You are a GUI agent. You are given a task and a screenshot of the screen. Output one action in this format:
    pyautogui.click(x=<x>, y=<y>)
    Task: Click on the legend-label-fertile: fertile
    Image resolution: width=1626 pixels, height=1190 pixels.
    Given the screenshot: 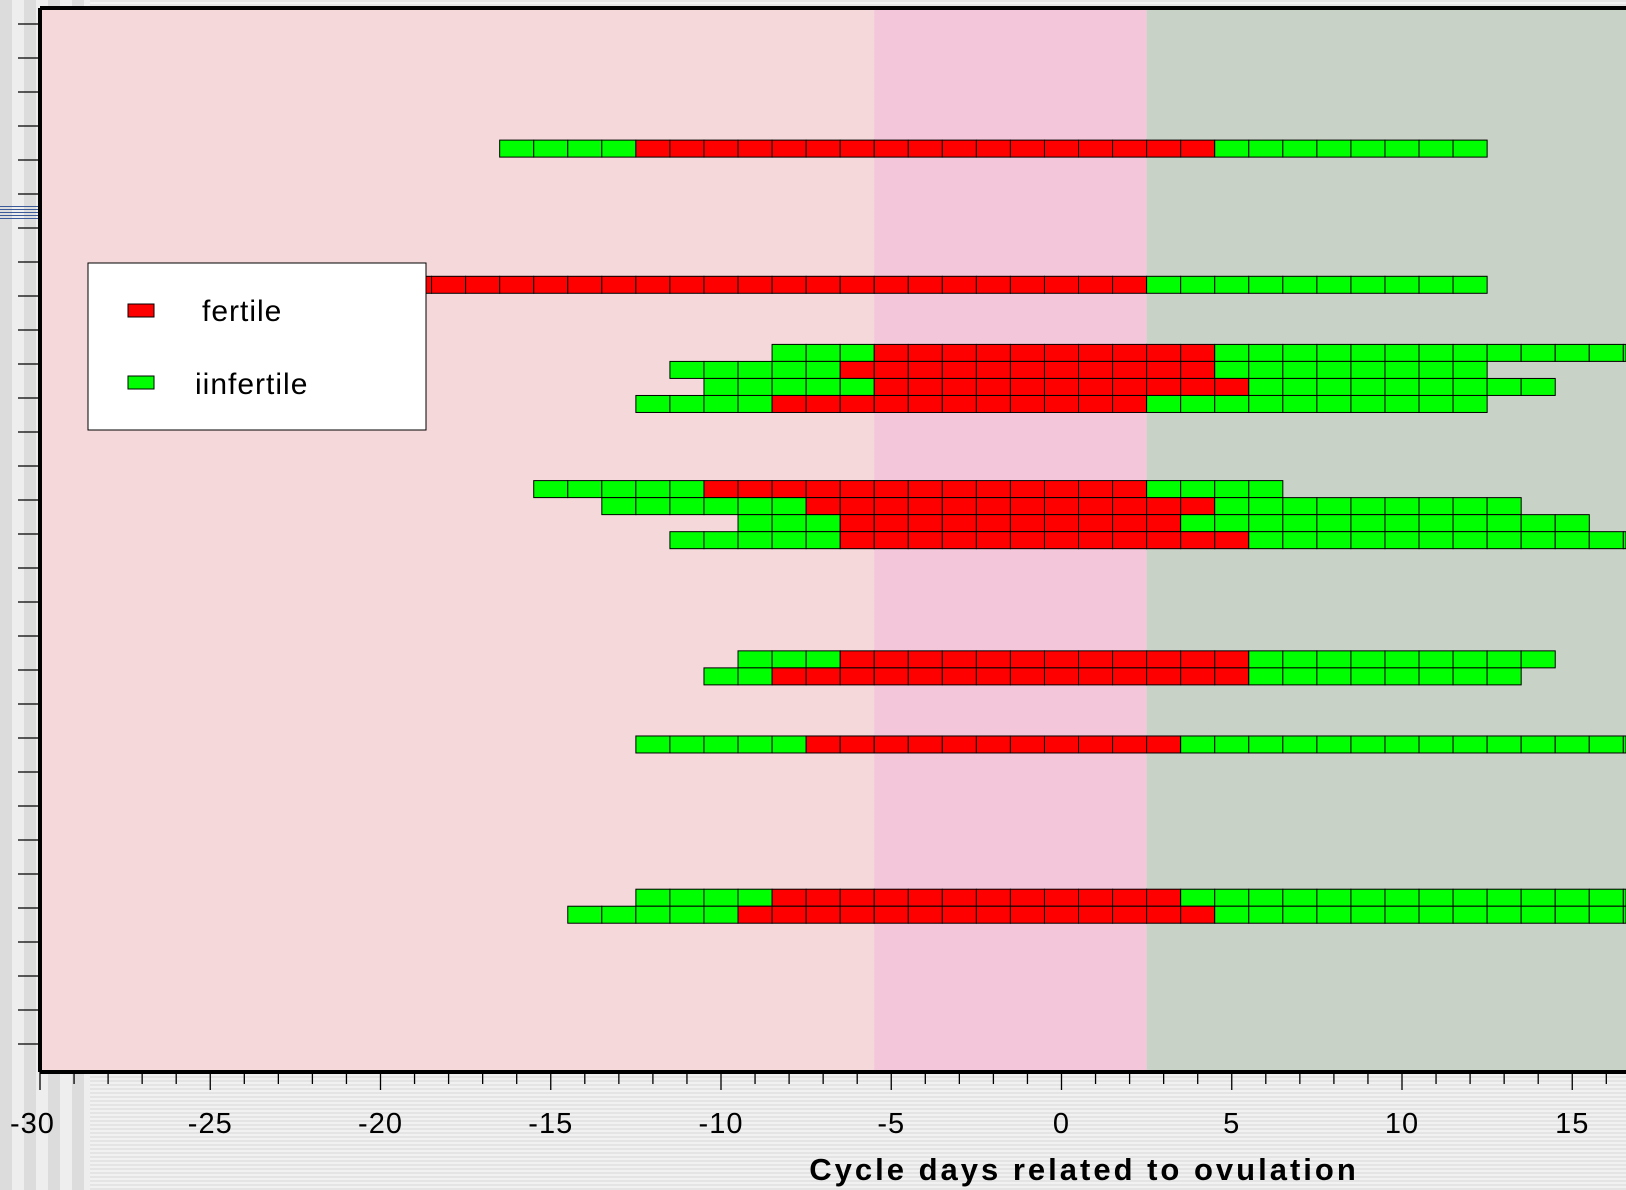 What is the action you would take?
    pyautogui.click(x=242, y=311)
    